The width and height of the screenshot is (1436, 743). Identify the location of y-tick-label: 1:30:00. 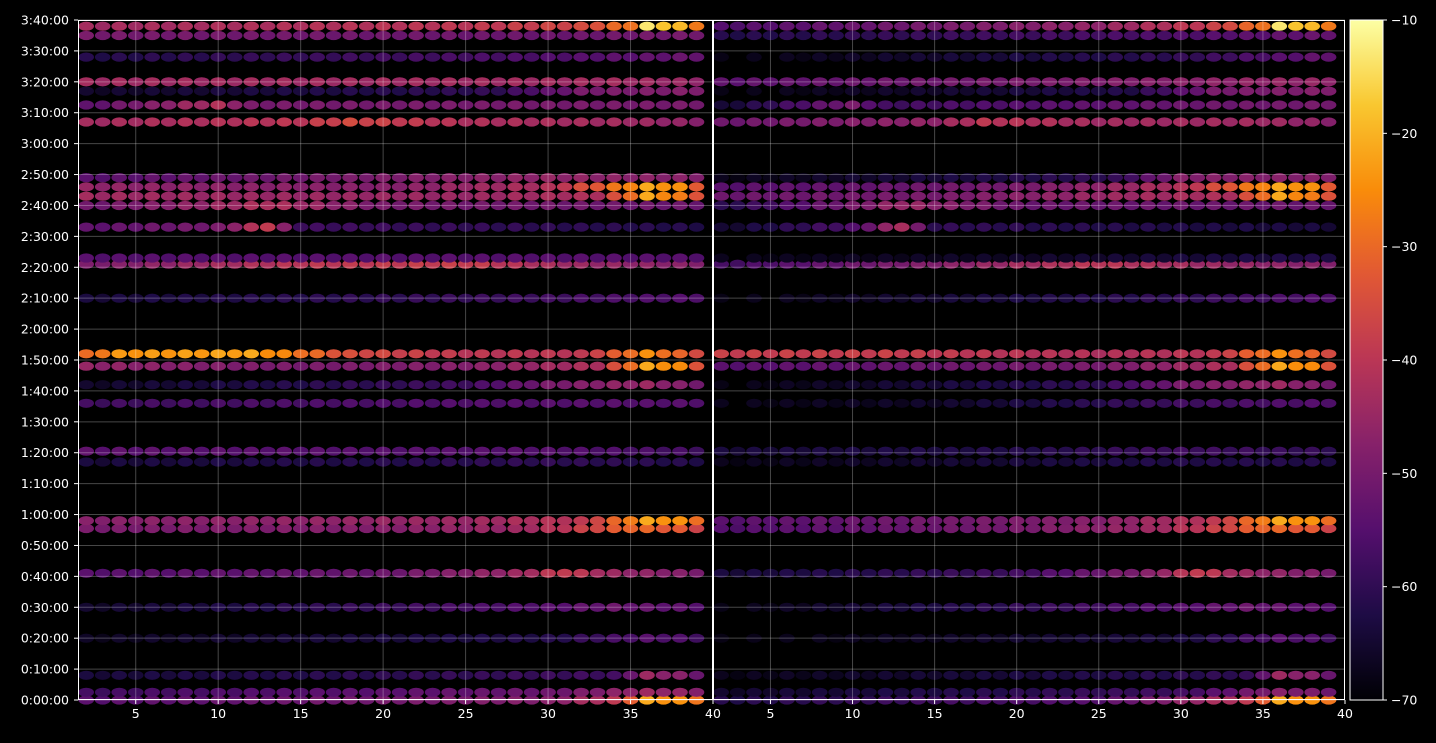
(45, 421).